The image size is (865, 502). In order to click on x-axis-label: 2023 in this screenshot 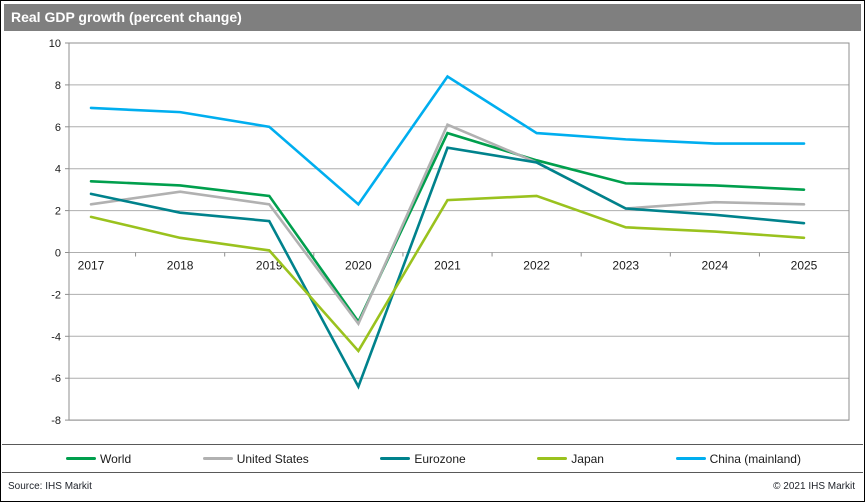, I will do `click(625, 266)`.